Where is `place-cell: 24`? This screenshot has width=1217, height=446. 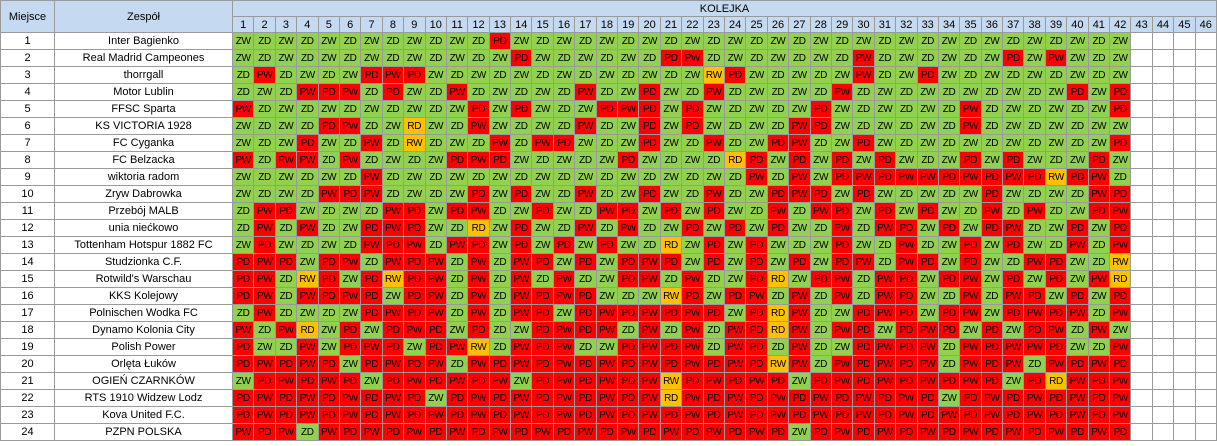
place-cell: 24 is located at coordinates (27, 432).